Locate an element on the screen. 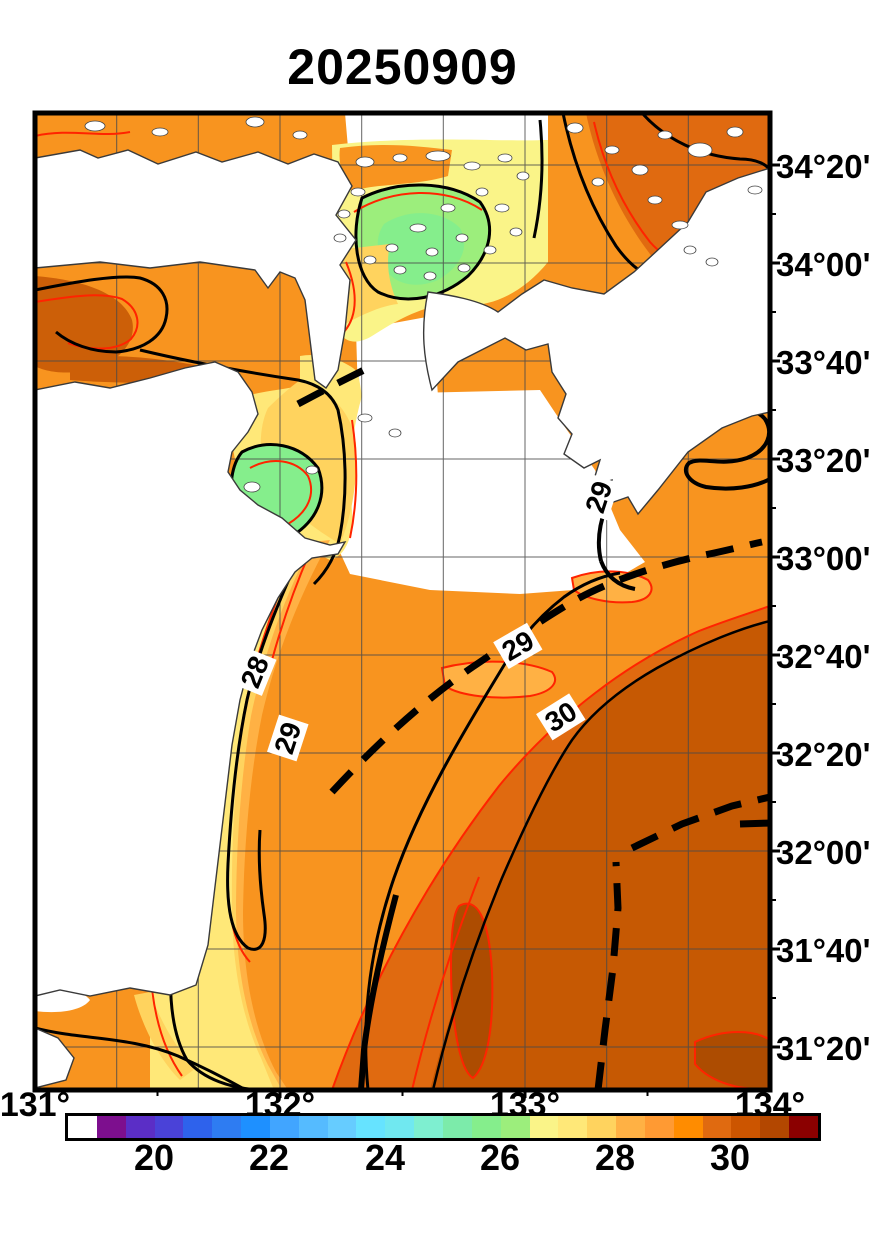 This screenshot has height=1237, width=875. sea-fill-fringe is located at coordinates (395, 167).